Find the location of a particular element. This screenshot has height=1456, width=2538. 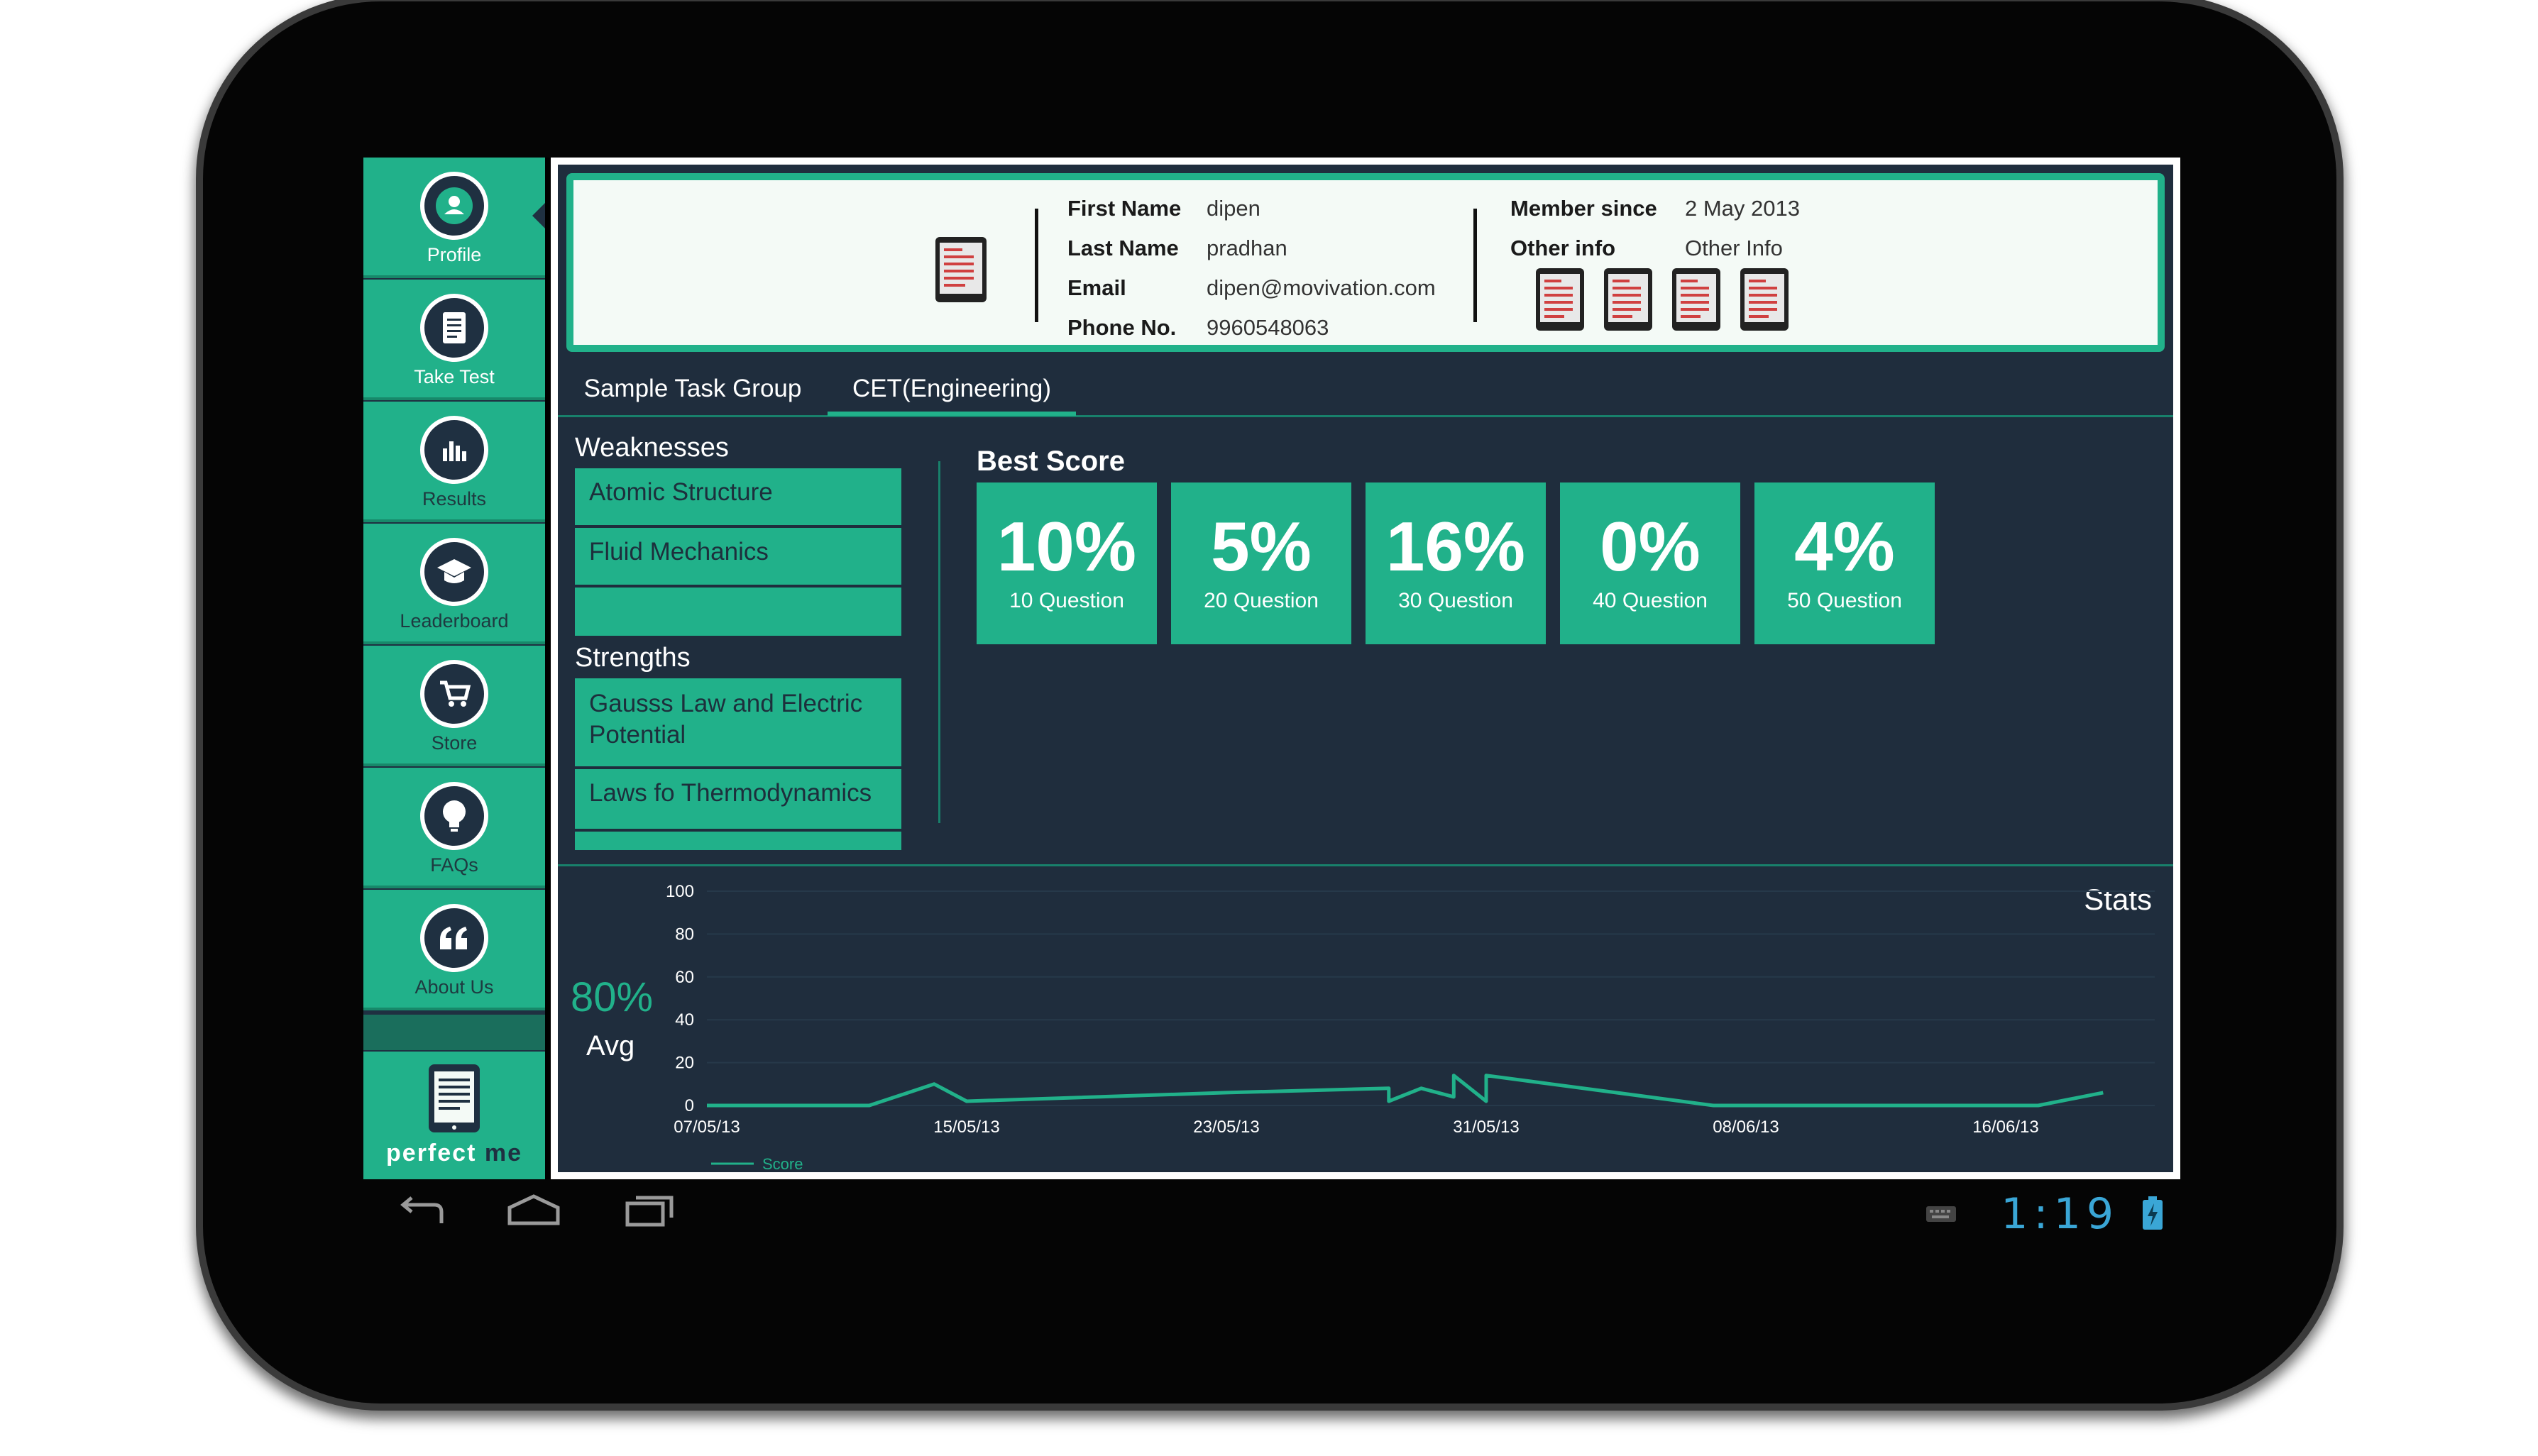

document-icon is located at coordinates (454, 328).